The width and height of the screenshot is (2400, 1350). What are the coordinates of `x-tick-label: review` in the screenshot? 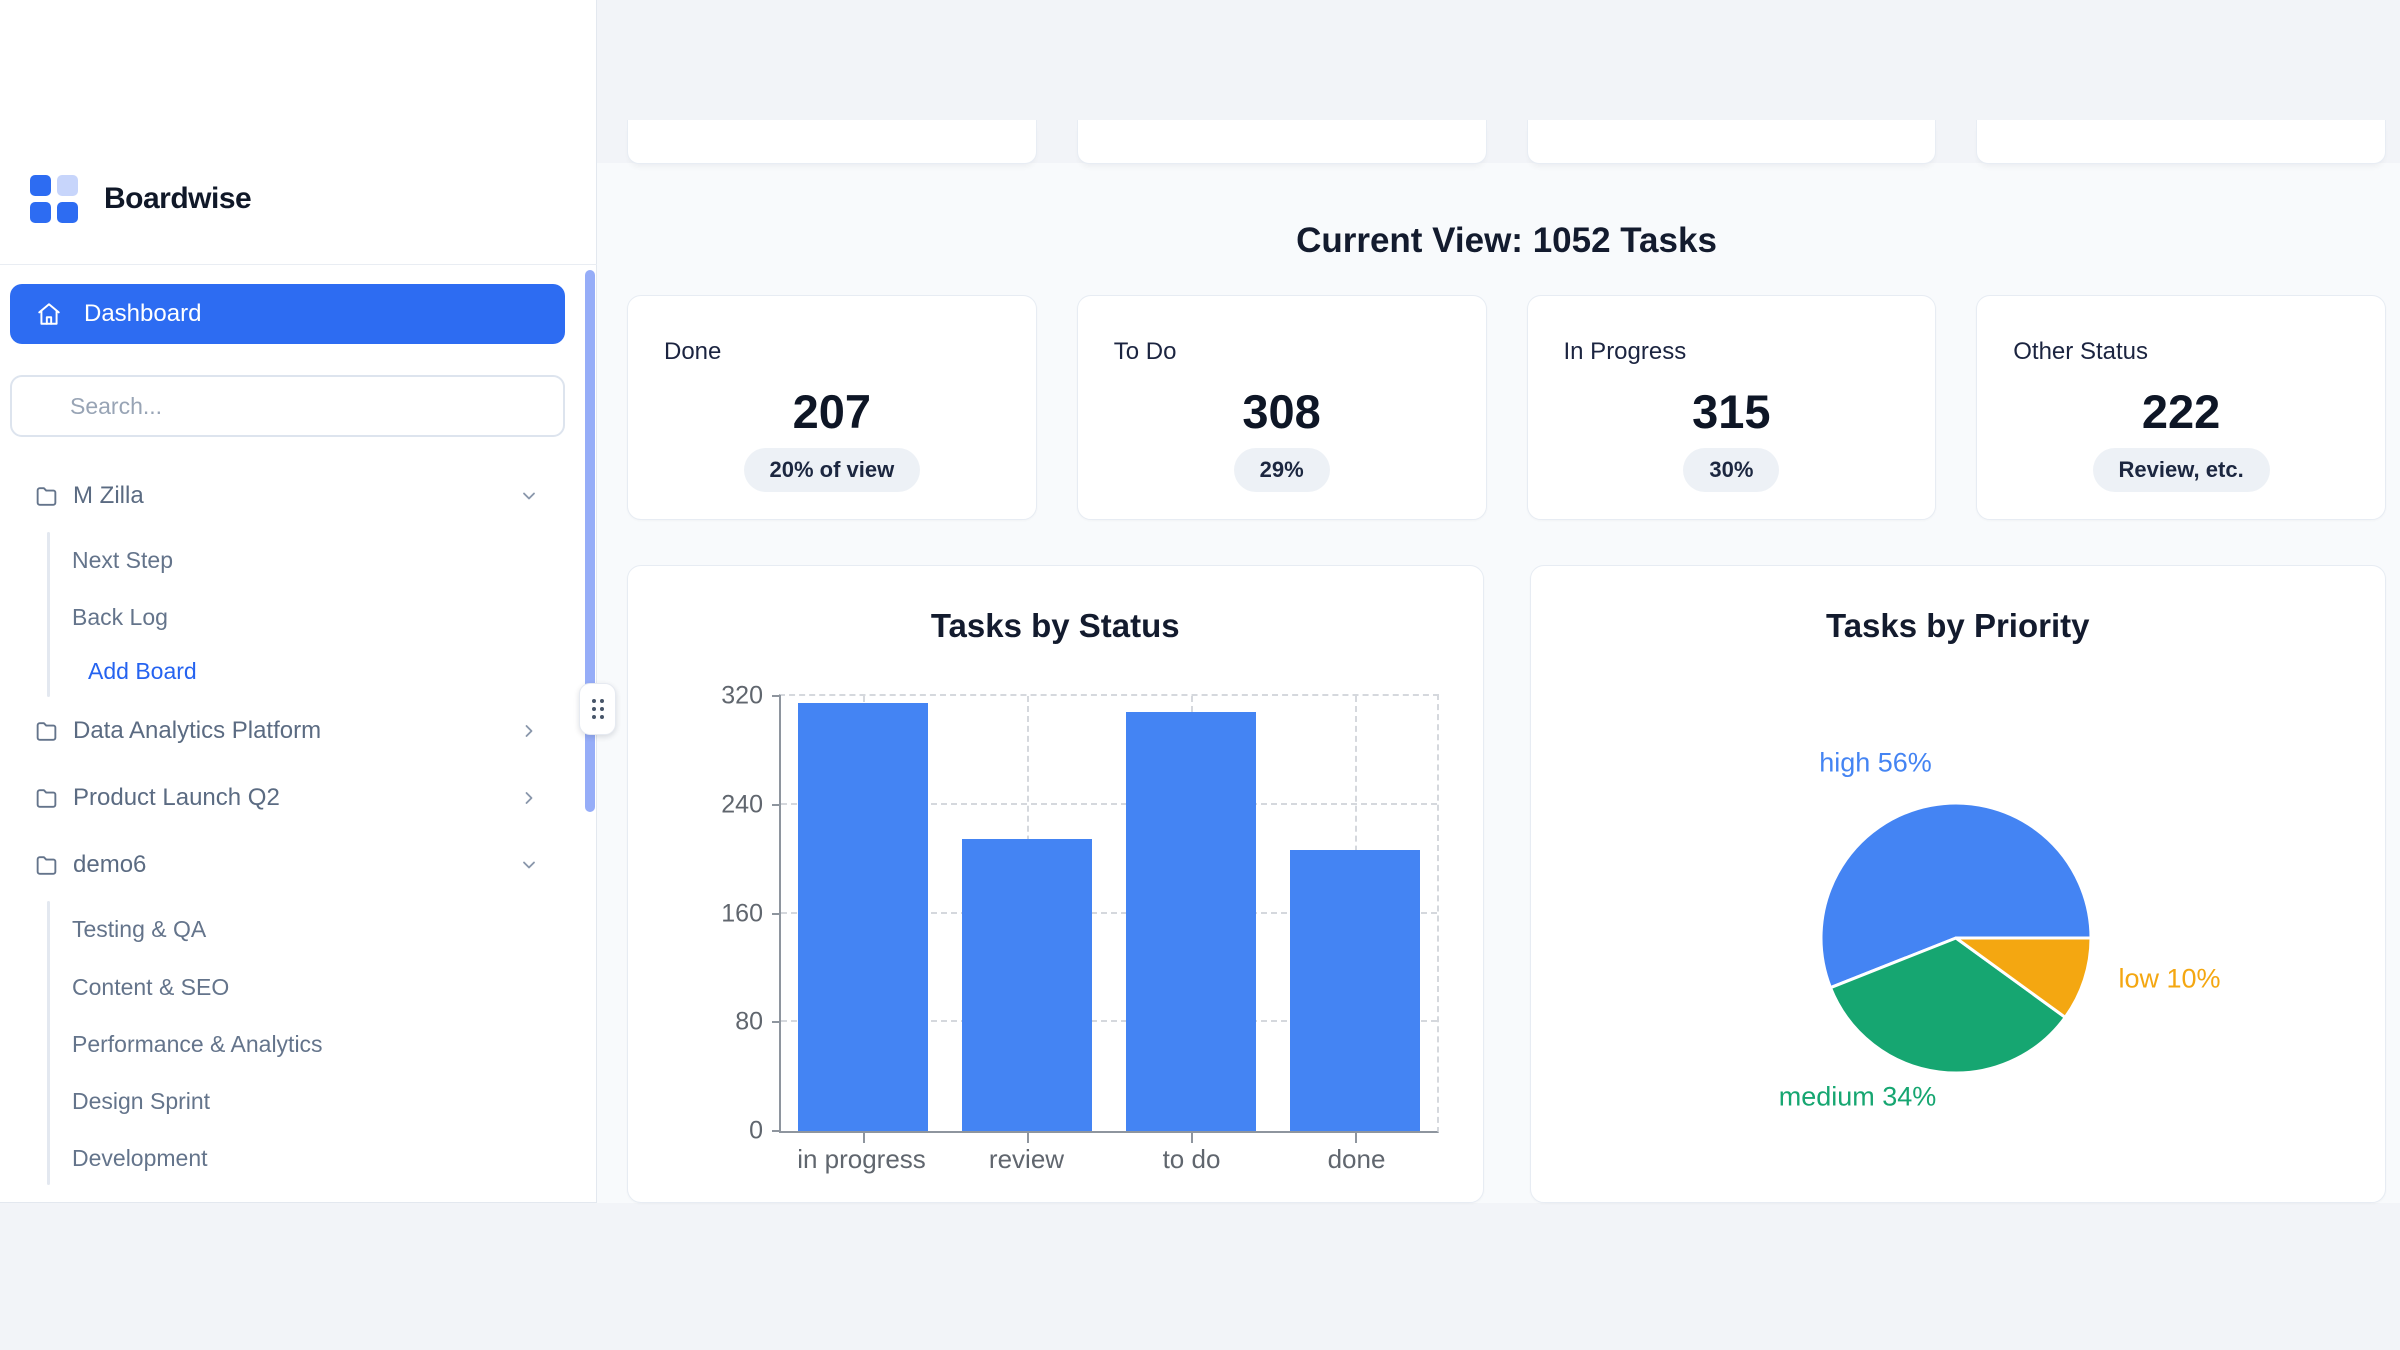 It's located at (1026, 1159).